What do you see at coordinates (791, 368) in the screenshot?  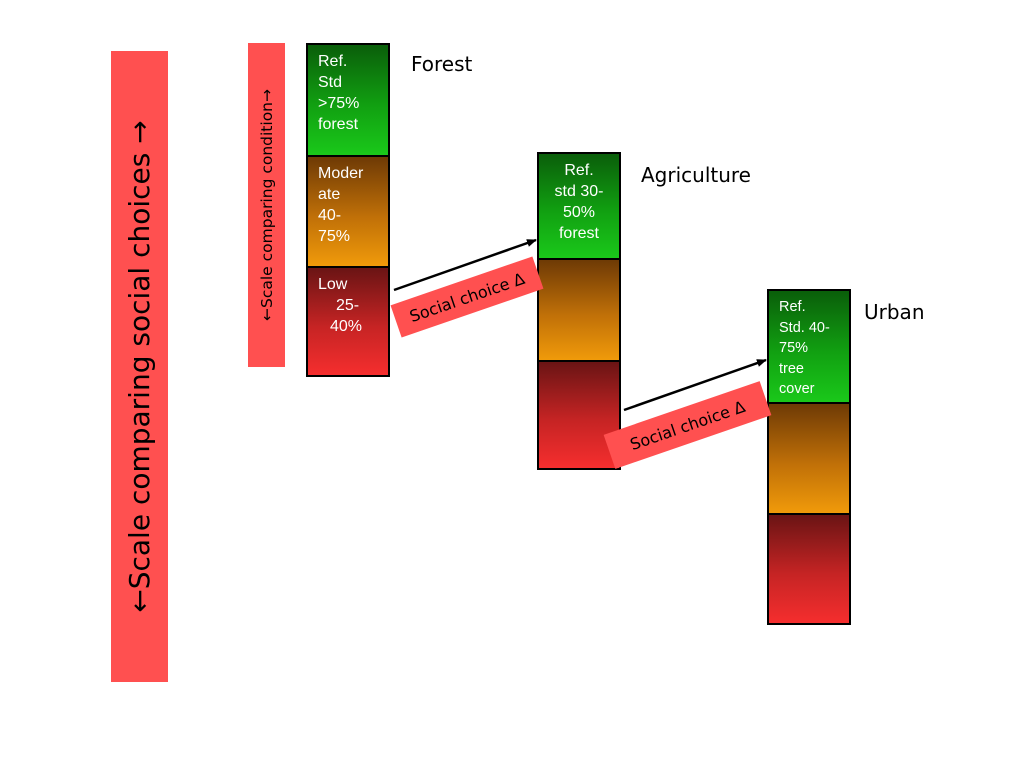 I see `text-line: tree` at bounding box center [791, 368].